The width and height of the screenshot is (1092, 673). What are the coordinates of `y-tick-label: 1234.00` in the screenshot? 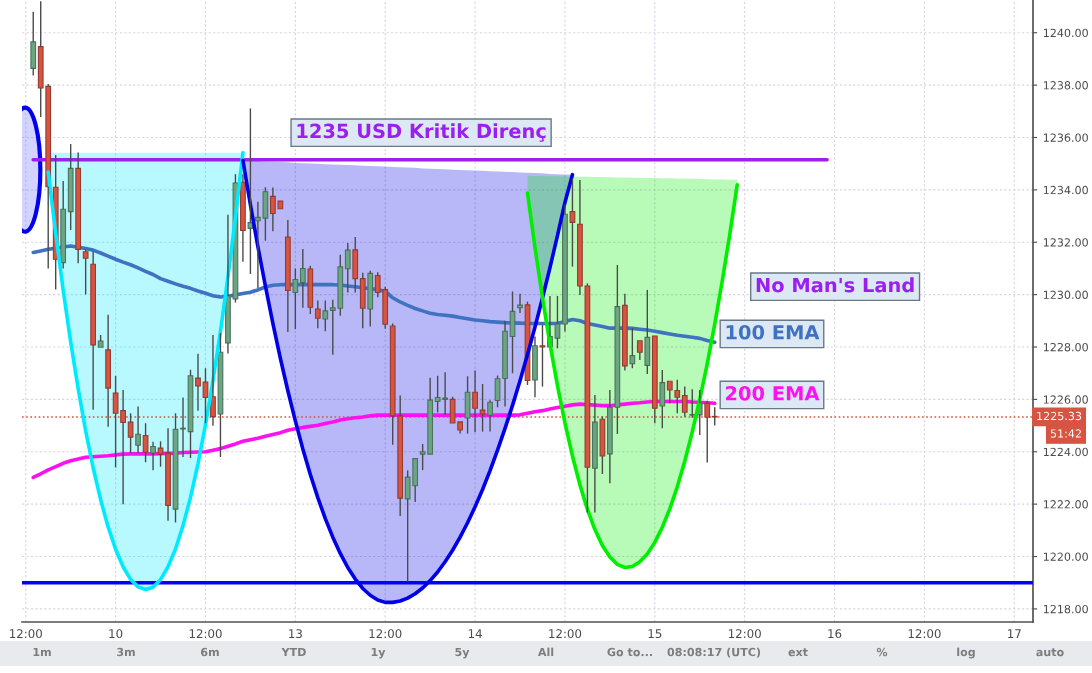 It's located at (1065, 190).